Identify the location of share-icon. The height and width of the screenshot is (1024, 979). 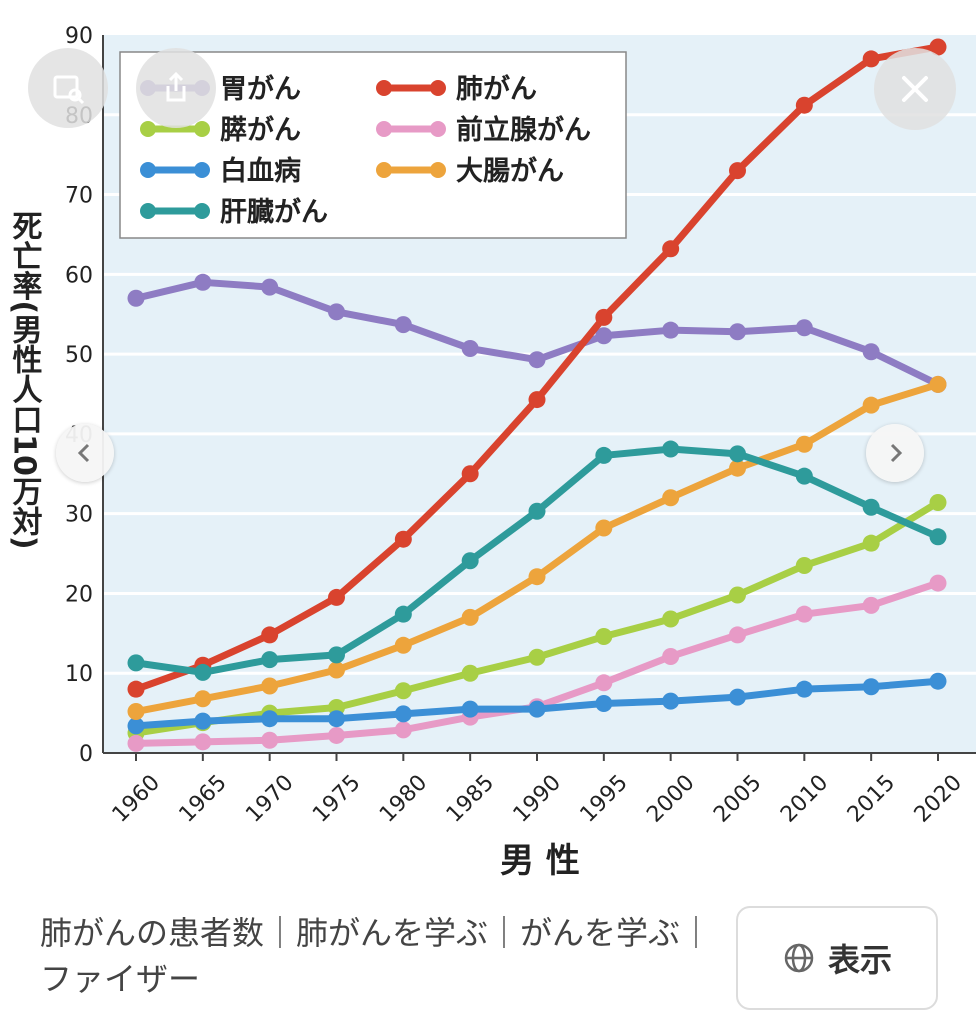
(176, 86).